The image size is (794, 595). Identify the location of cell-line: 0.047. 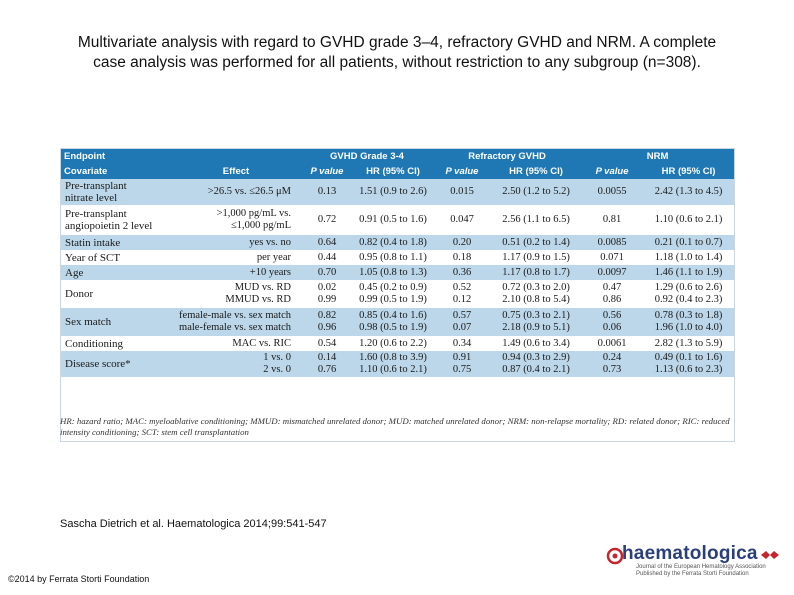
(462, 219).